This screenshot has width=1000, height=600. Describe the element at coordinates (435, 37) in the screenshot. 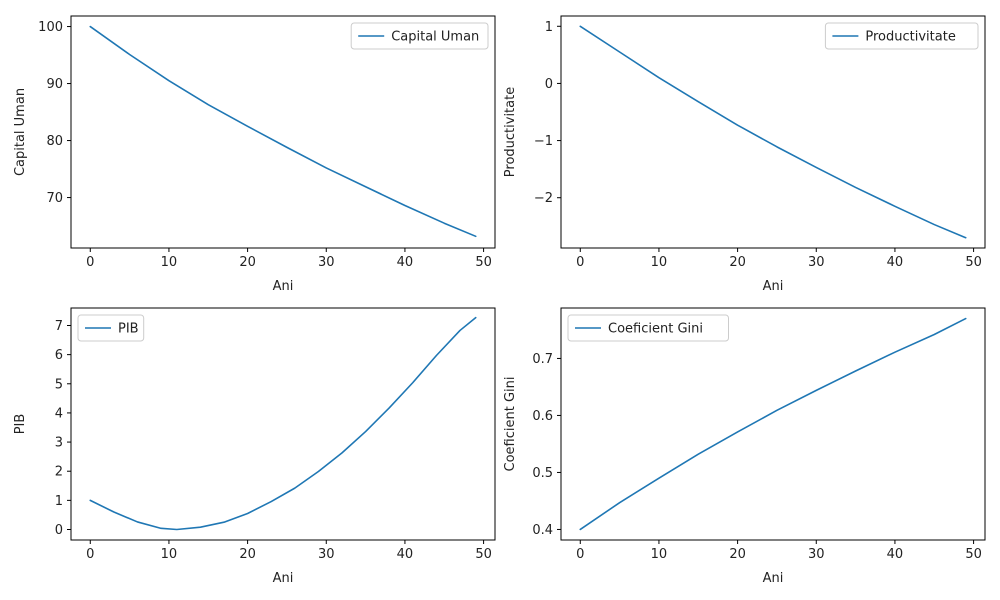

I see `legend-label: Capital Uman` at that location.